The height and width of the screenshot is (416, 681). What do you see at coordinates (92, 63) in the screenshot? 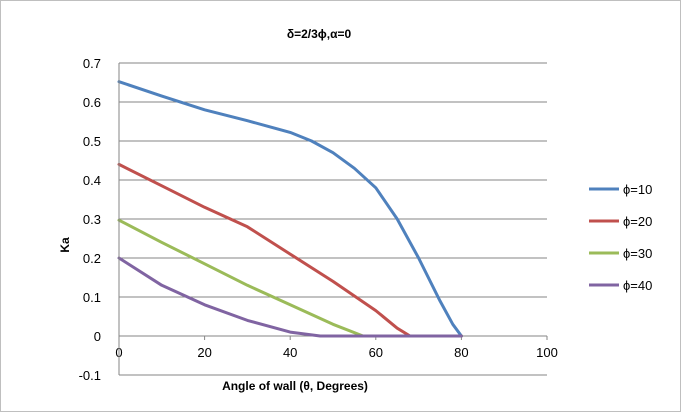
I see `y-tick-label: 0.7` at bounding box center [92, 63].